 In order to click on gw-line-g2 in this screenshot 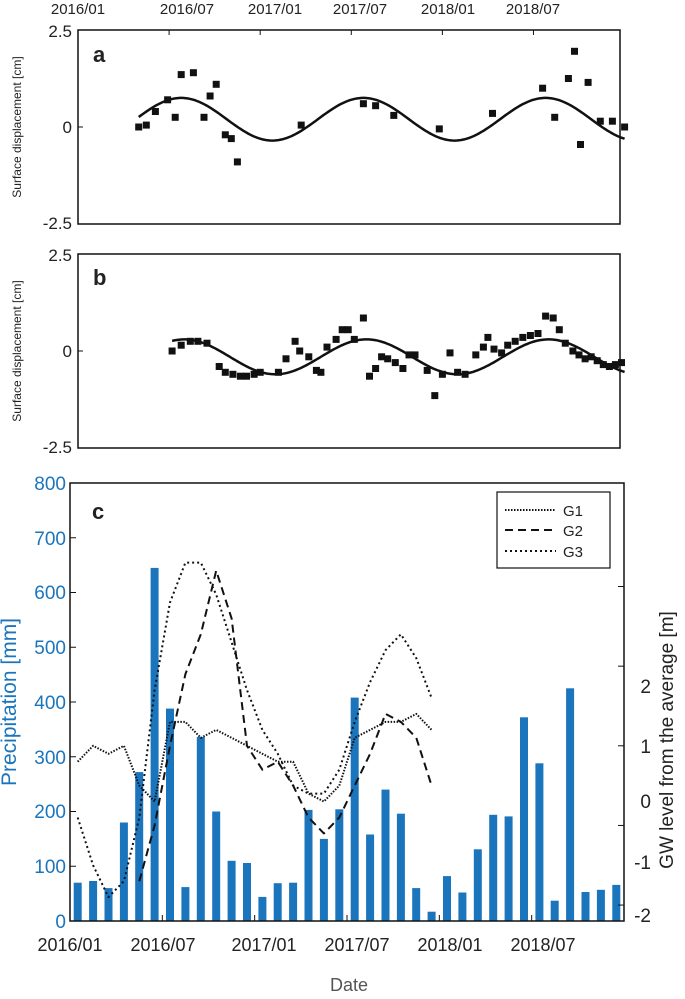, I will do `click(285, 725)`.